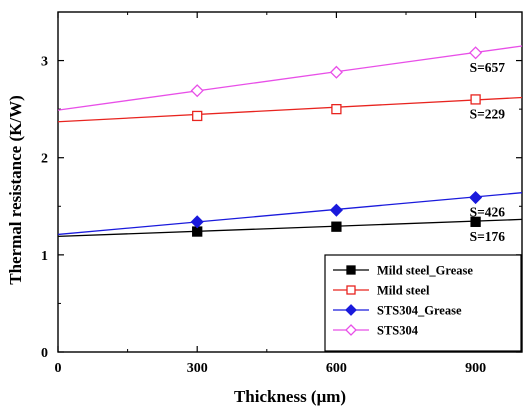 Image resolution: width=528 pixels, height=417 pixels. I want to click on legend-box, so click(423, 303).